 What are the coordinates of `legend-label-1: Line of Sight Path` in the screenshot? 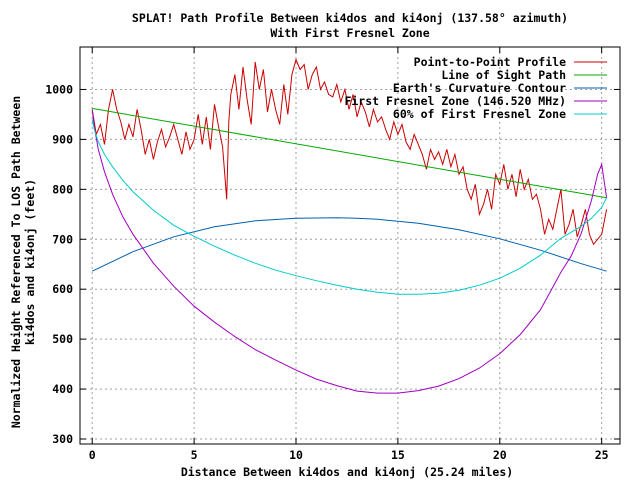 It's located at (503, 75).